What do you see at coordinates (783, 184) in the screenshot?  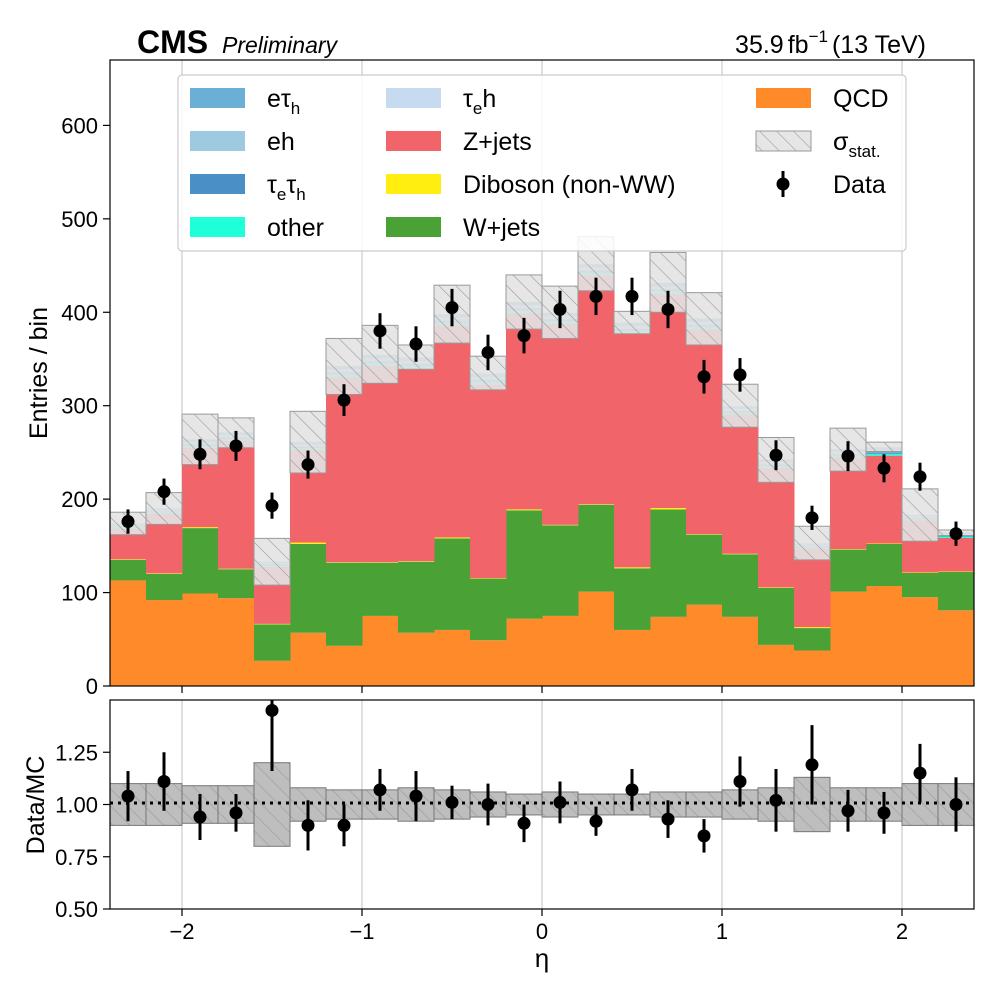 I see `legend-marker` at bounding box center [783, 184].